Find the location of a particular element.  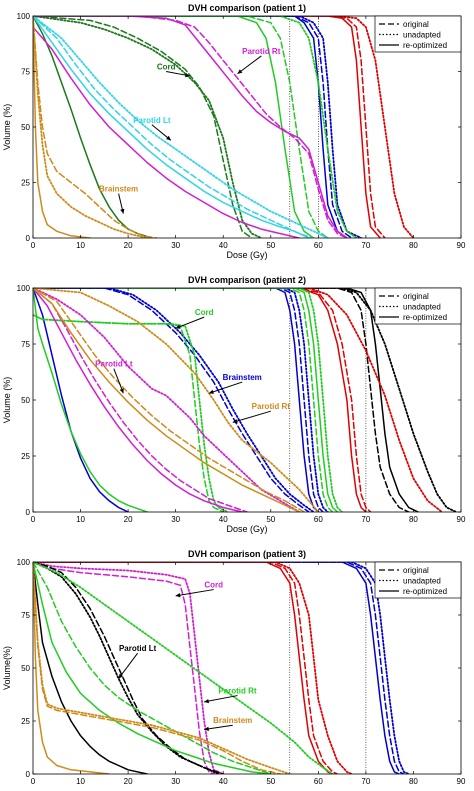

x-tick-label: 50 is located at coordinates (270, 519).